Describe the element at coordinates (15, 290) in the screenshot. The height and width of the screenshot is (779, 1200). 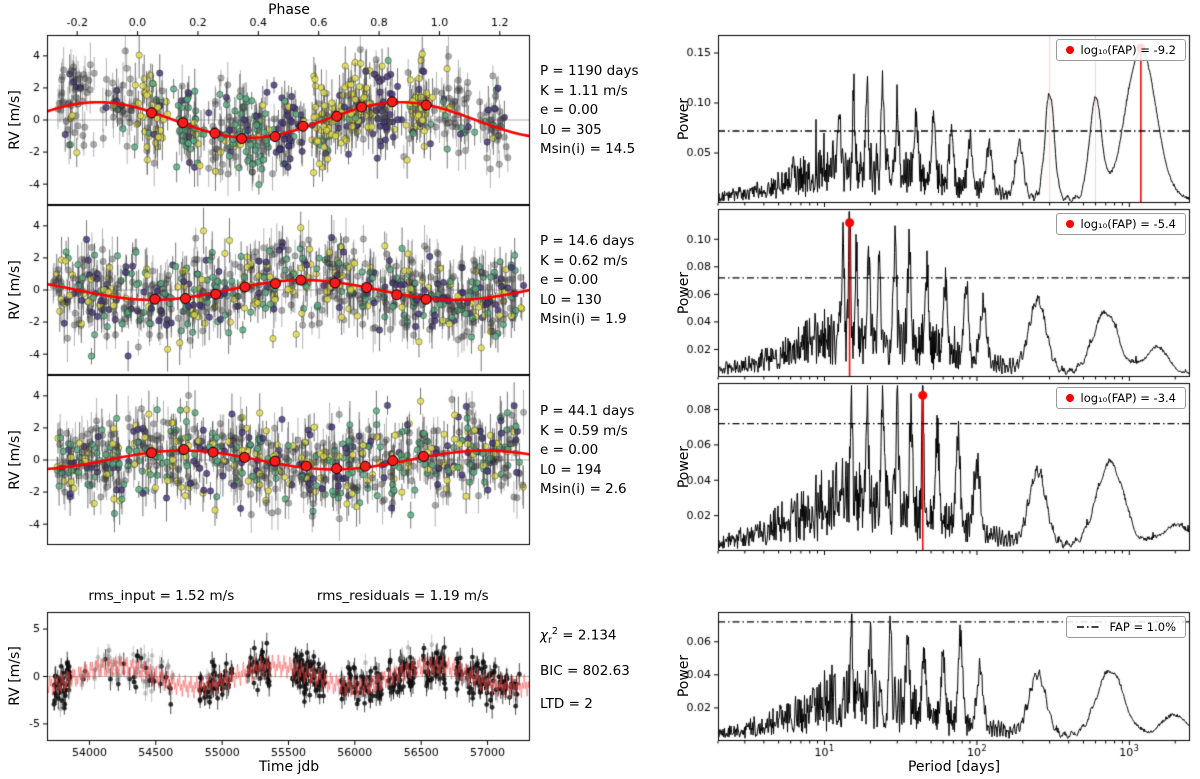
I see `rv-axis-label-panel2: RV [m/s]` at that location.